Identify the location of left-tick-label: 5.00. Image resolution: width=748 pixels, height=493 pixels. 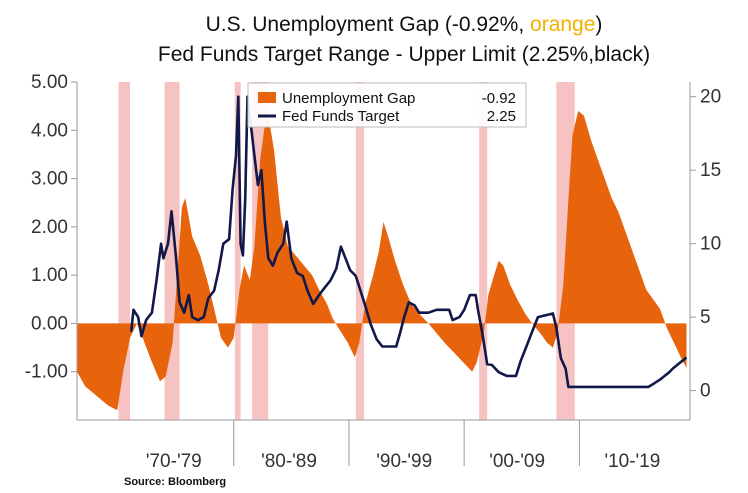
(49, 82).